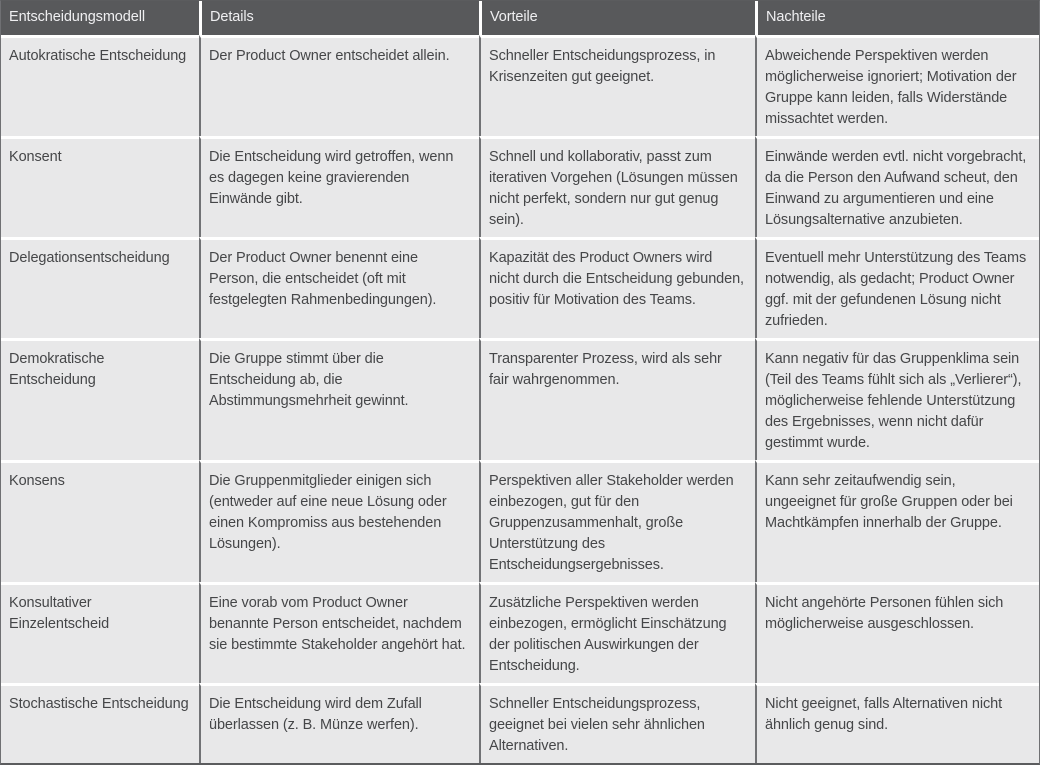  What do you see at coordinates (897, 18) in the screenshot?
I see `header-nachteile: Nachteile` at bounding box center [897, 18].